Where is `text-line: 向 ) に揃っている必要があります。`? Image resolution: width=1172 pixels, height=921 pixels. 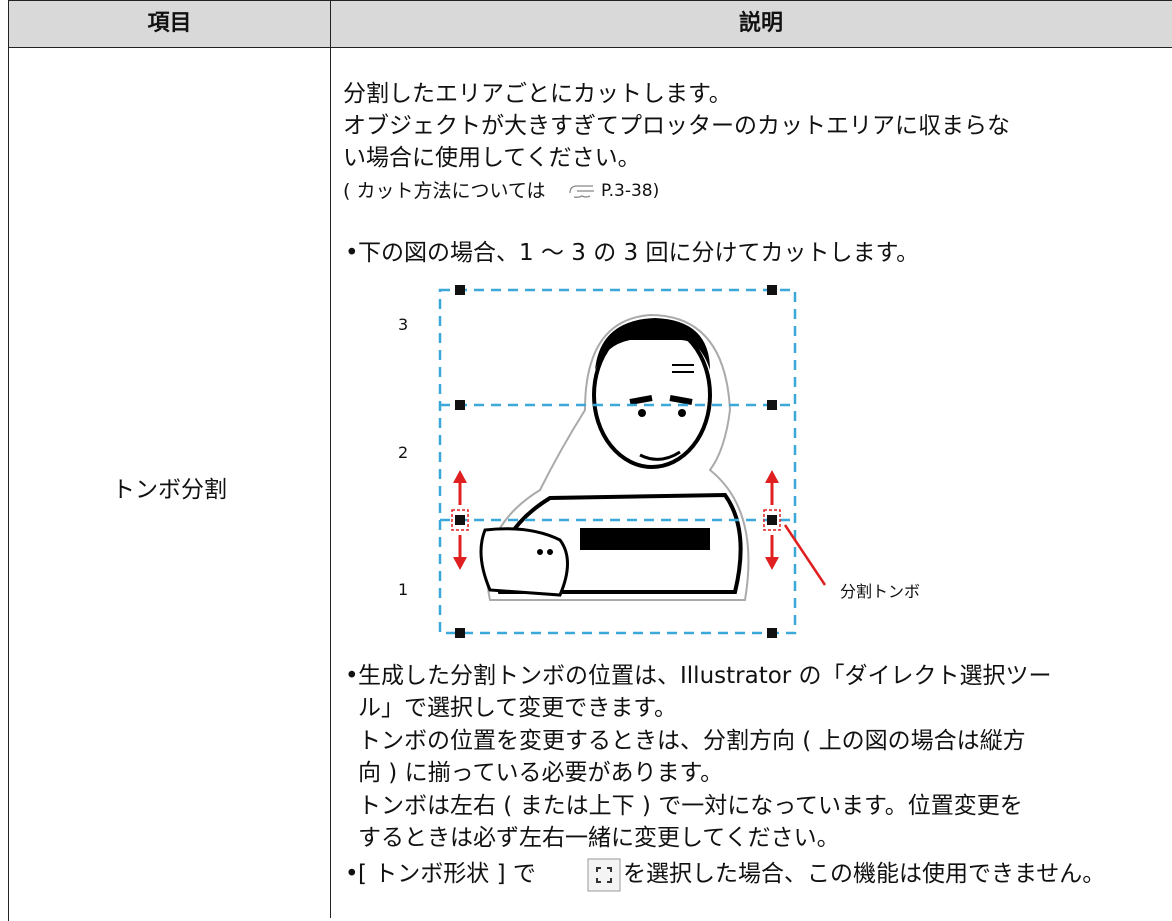 text-line: 向 ) に揃っている必要があります。 is located at coordinates (541, 773).